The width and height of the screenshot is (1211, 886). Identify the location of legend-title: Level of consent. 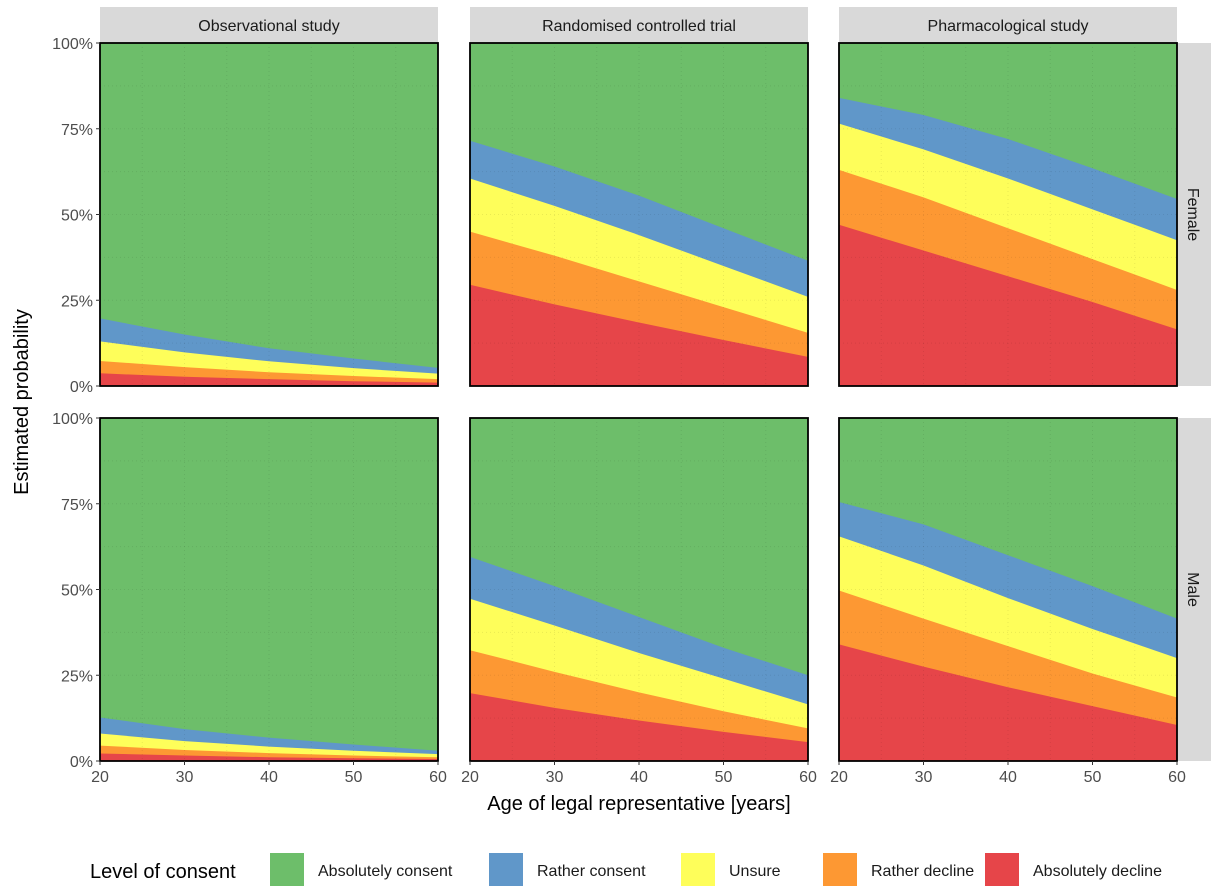
(163, 872).